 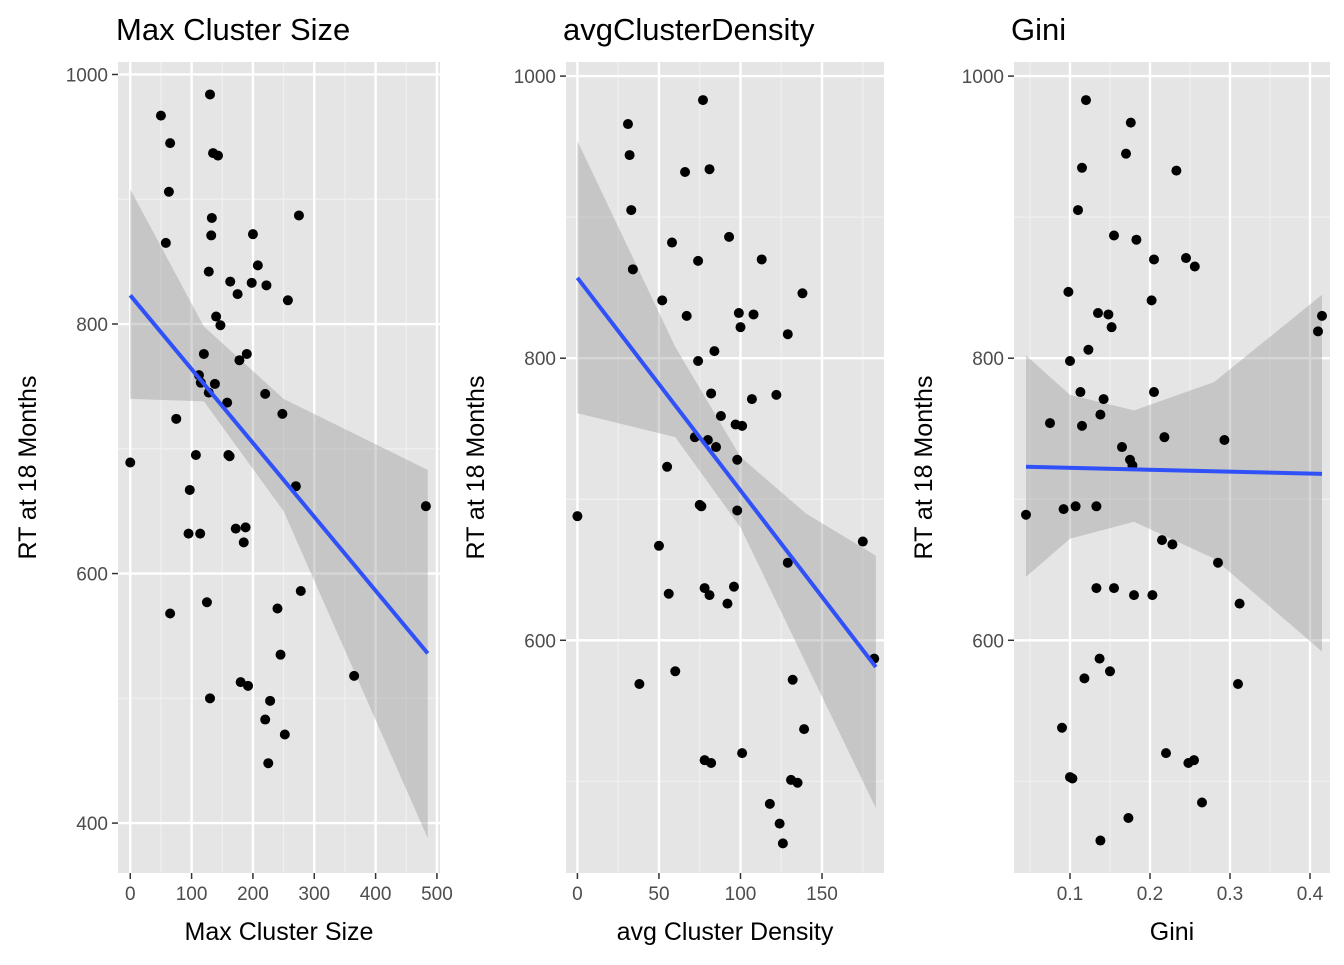 I want to click on panel-title: avgClusterDensity, so click(x=689, y=29).